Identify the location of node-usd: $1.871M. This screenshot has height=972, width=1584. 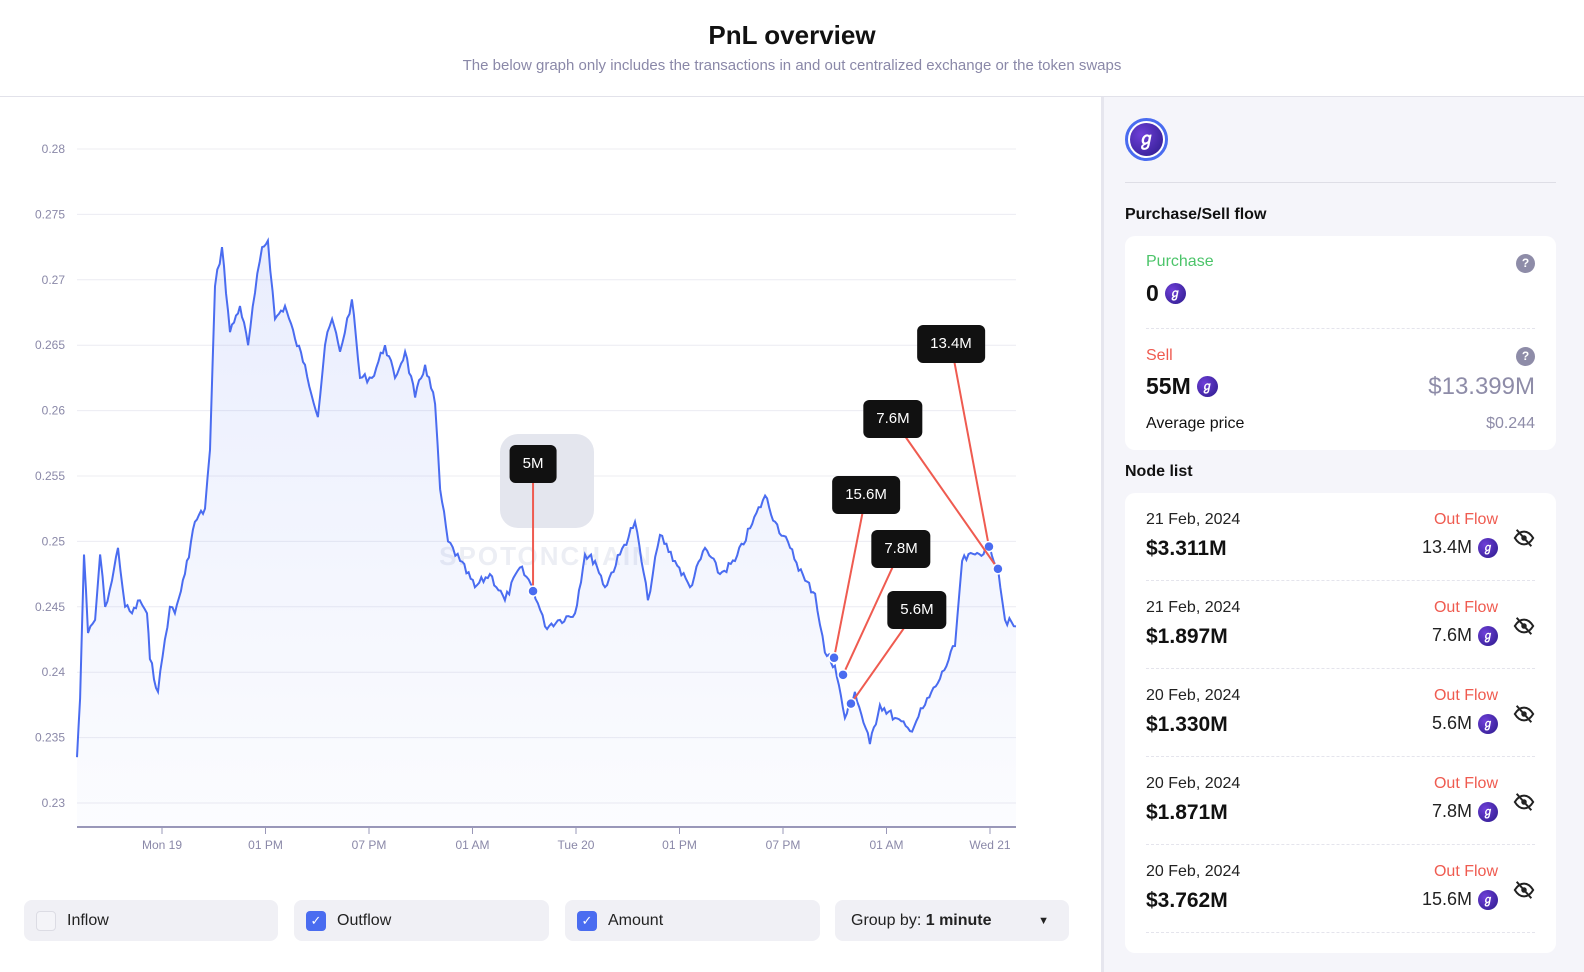
(1187, 812).